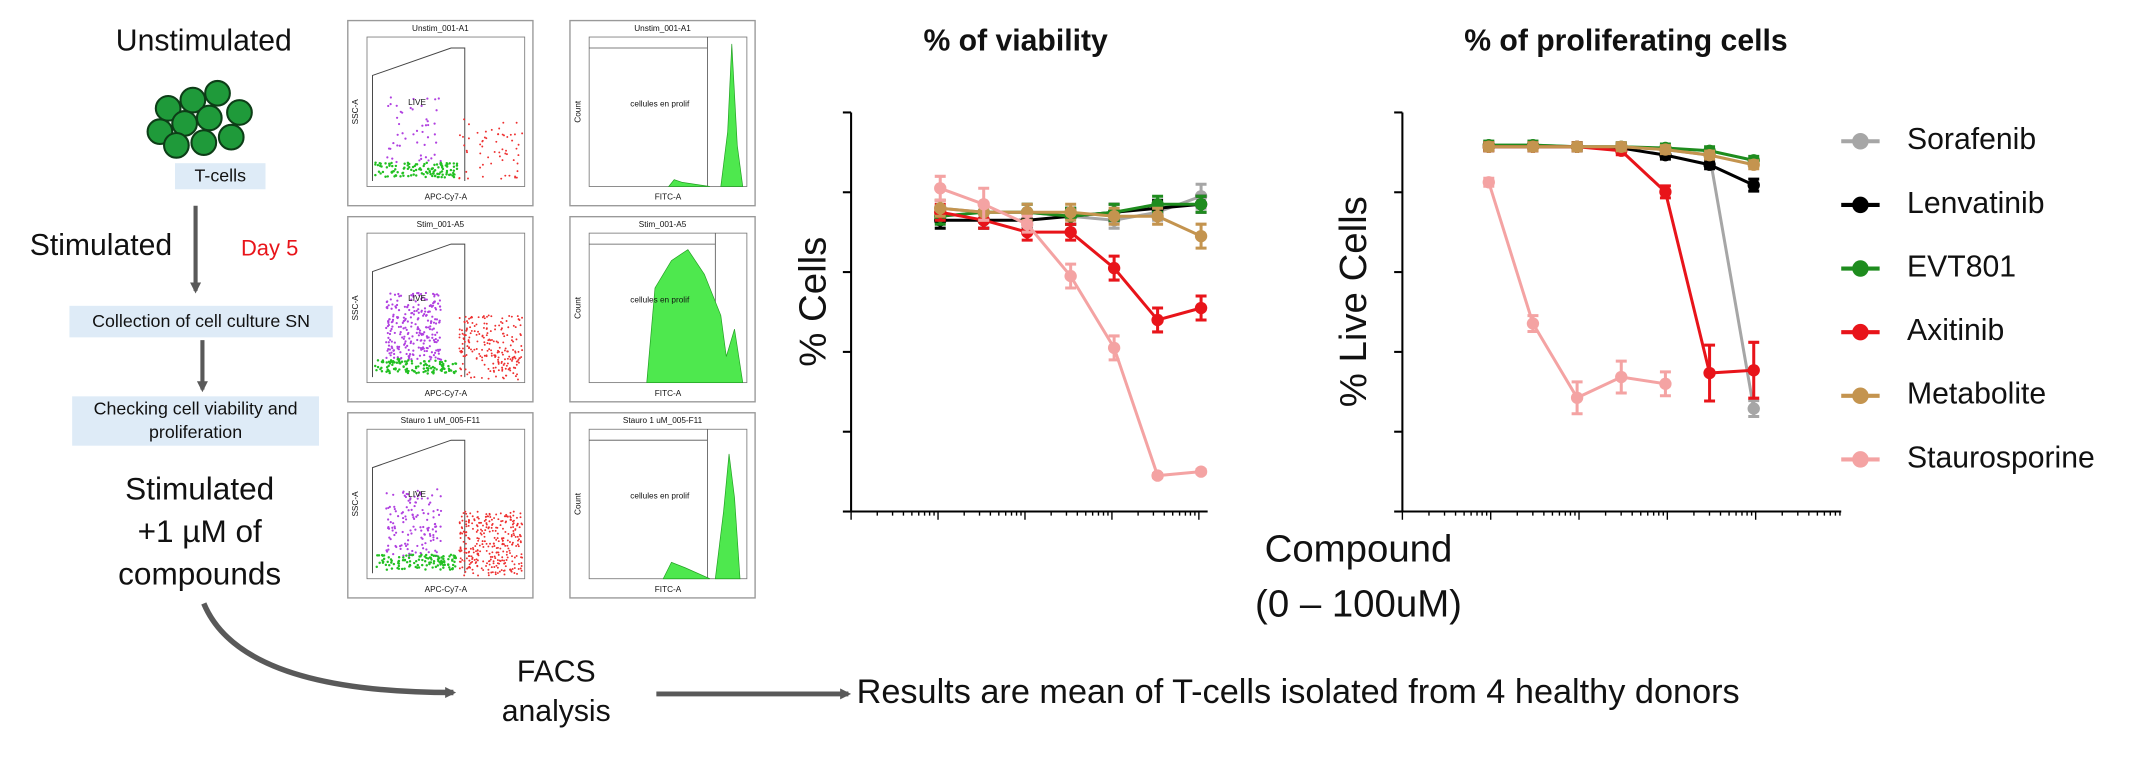 This screenshot has height=757, width=2152. Describe the element at coordinates (199, 119) in the screenshot. I see `cell-cluster` at that location.